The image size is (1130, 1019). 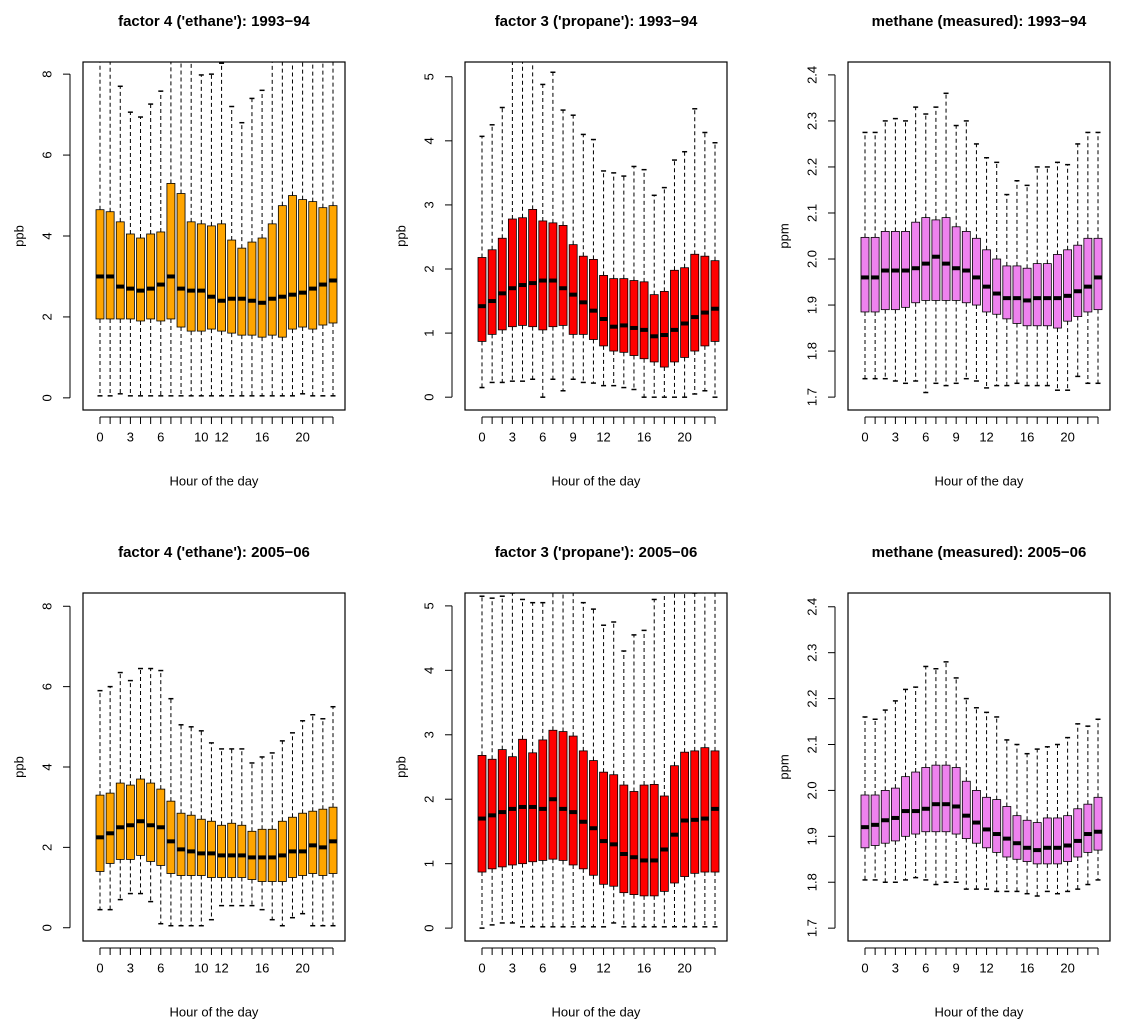 I want to click on y-tick-label: 2.0, so click(x=811, y=259).